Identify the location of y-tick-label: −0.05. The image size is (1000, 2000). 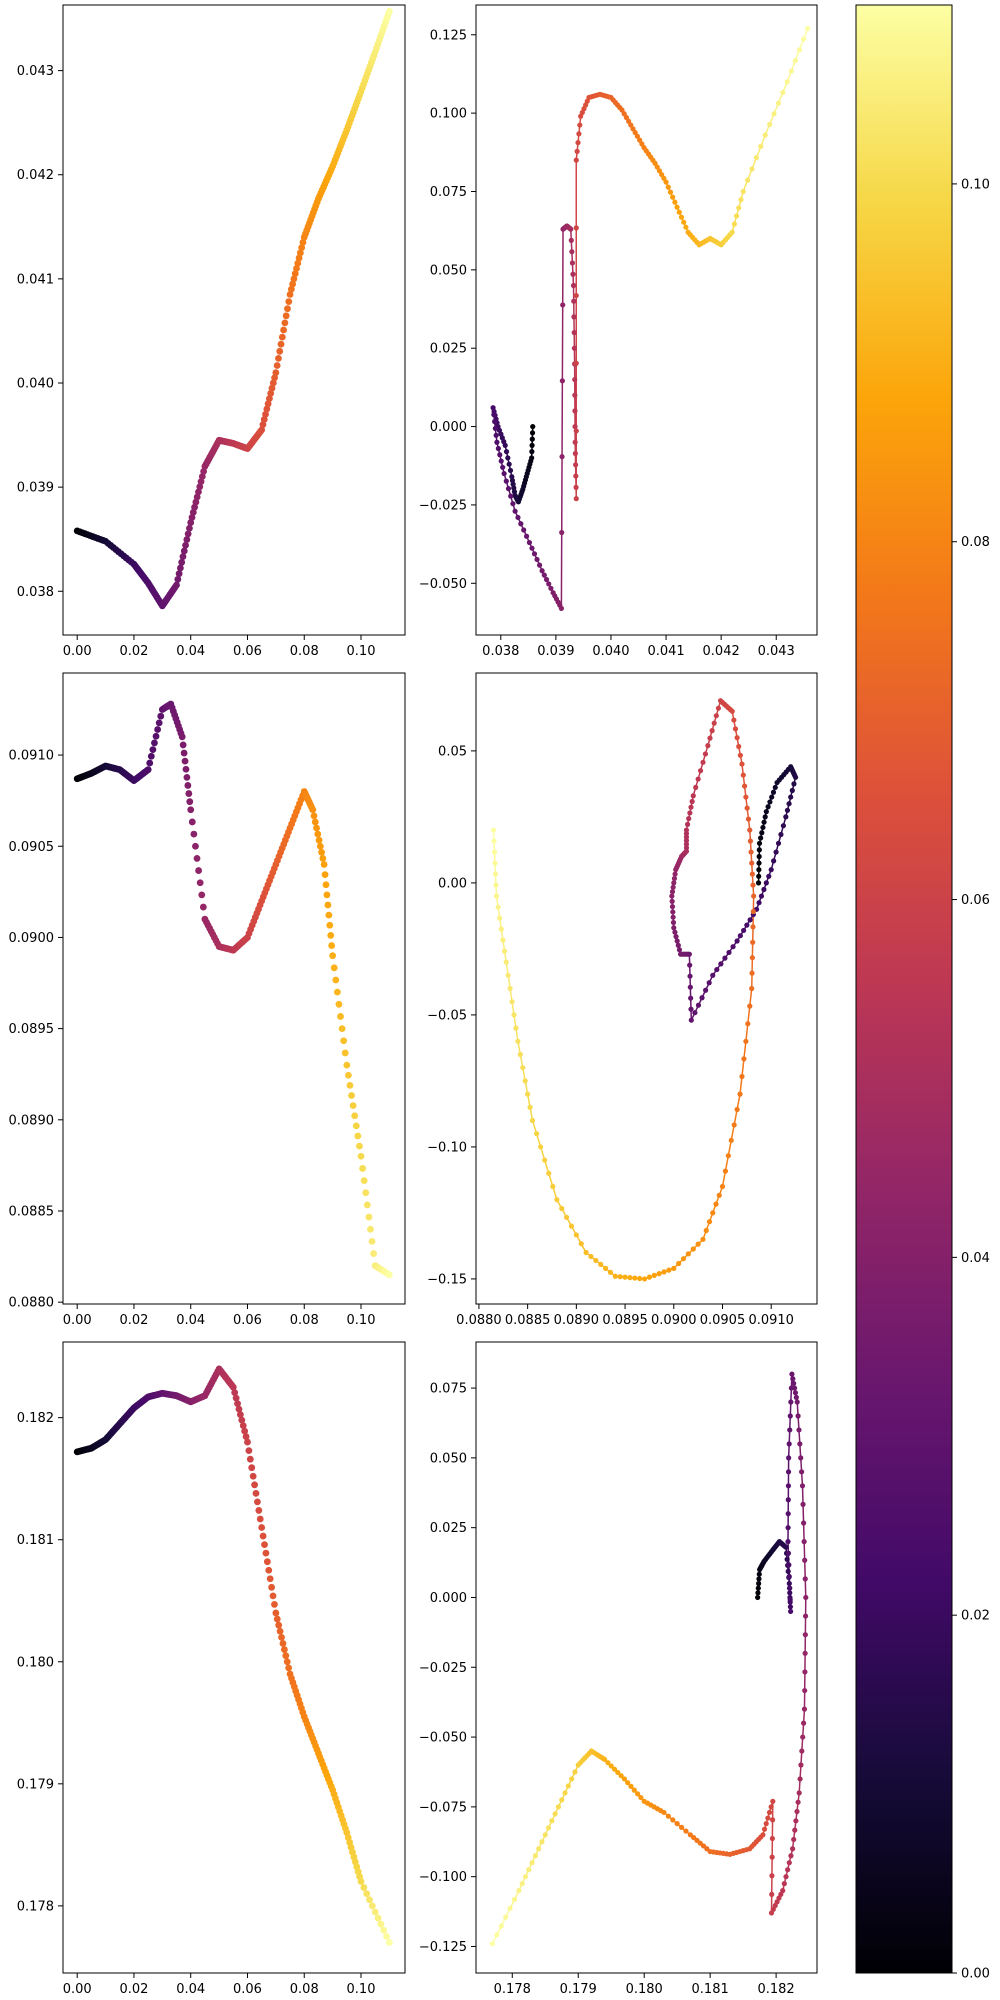
(447, 1015).